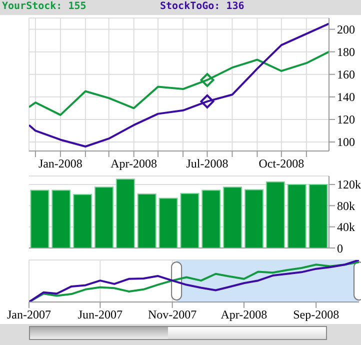 This screenshot has height=345, width=361. Describe the element at coordinates (316, 315) in the screenshot. I see `x-tick-label: Sep-2008` at that location.